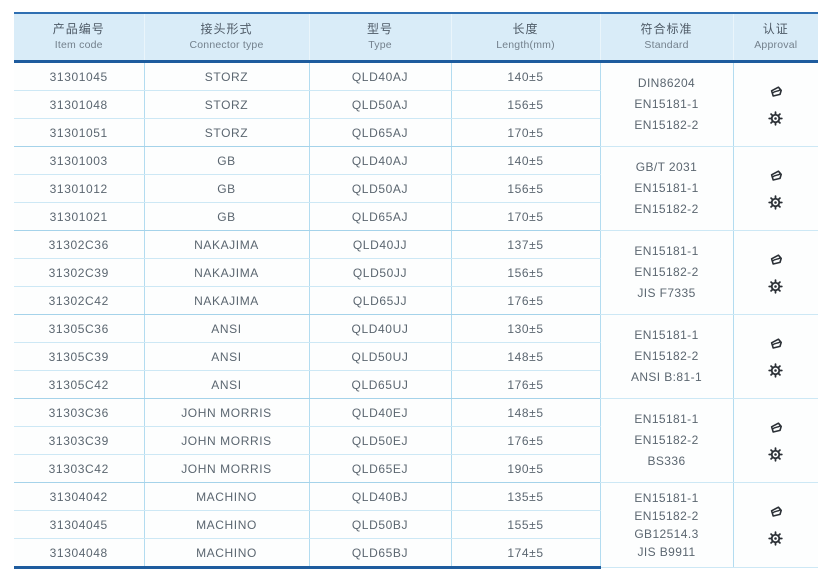 The height and width of the screenshot is (577, 830). Describe the element at coordinates (226, 37) in the screenshot. I see `header-connector-type: 接头形式 Connector type` at that location.